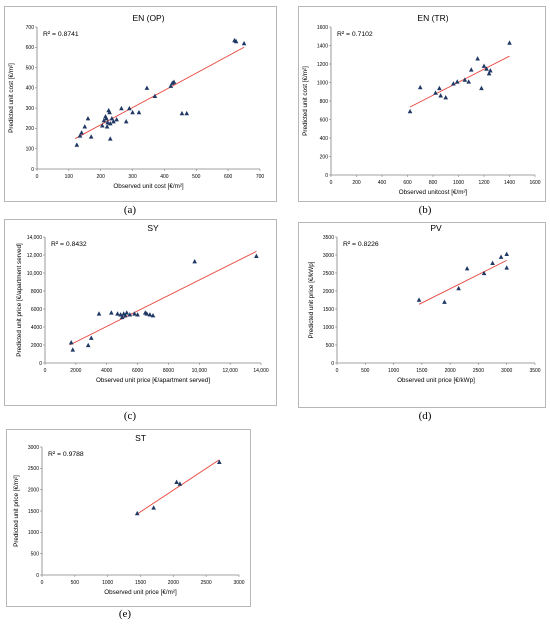 Image resolution: width=550 pixels, height=627 pixels. What do you see at coordinates (393, 371) in the screenshot?
I see `x-tick-label: 1000` at bounding box center [393, 371].